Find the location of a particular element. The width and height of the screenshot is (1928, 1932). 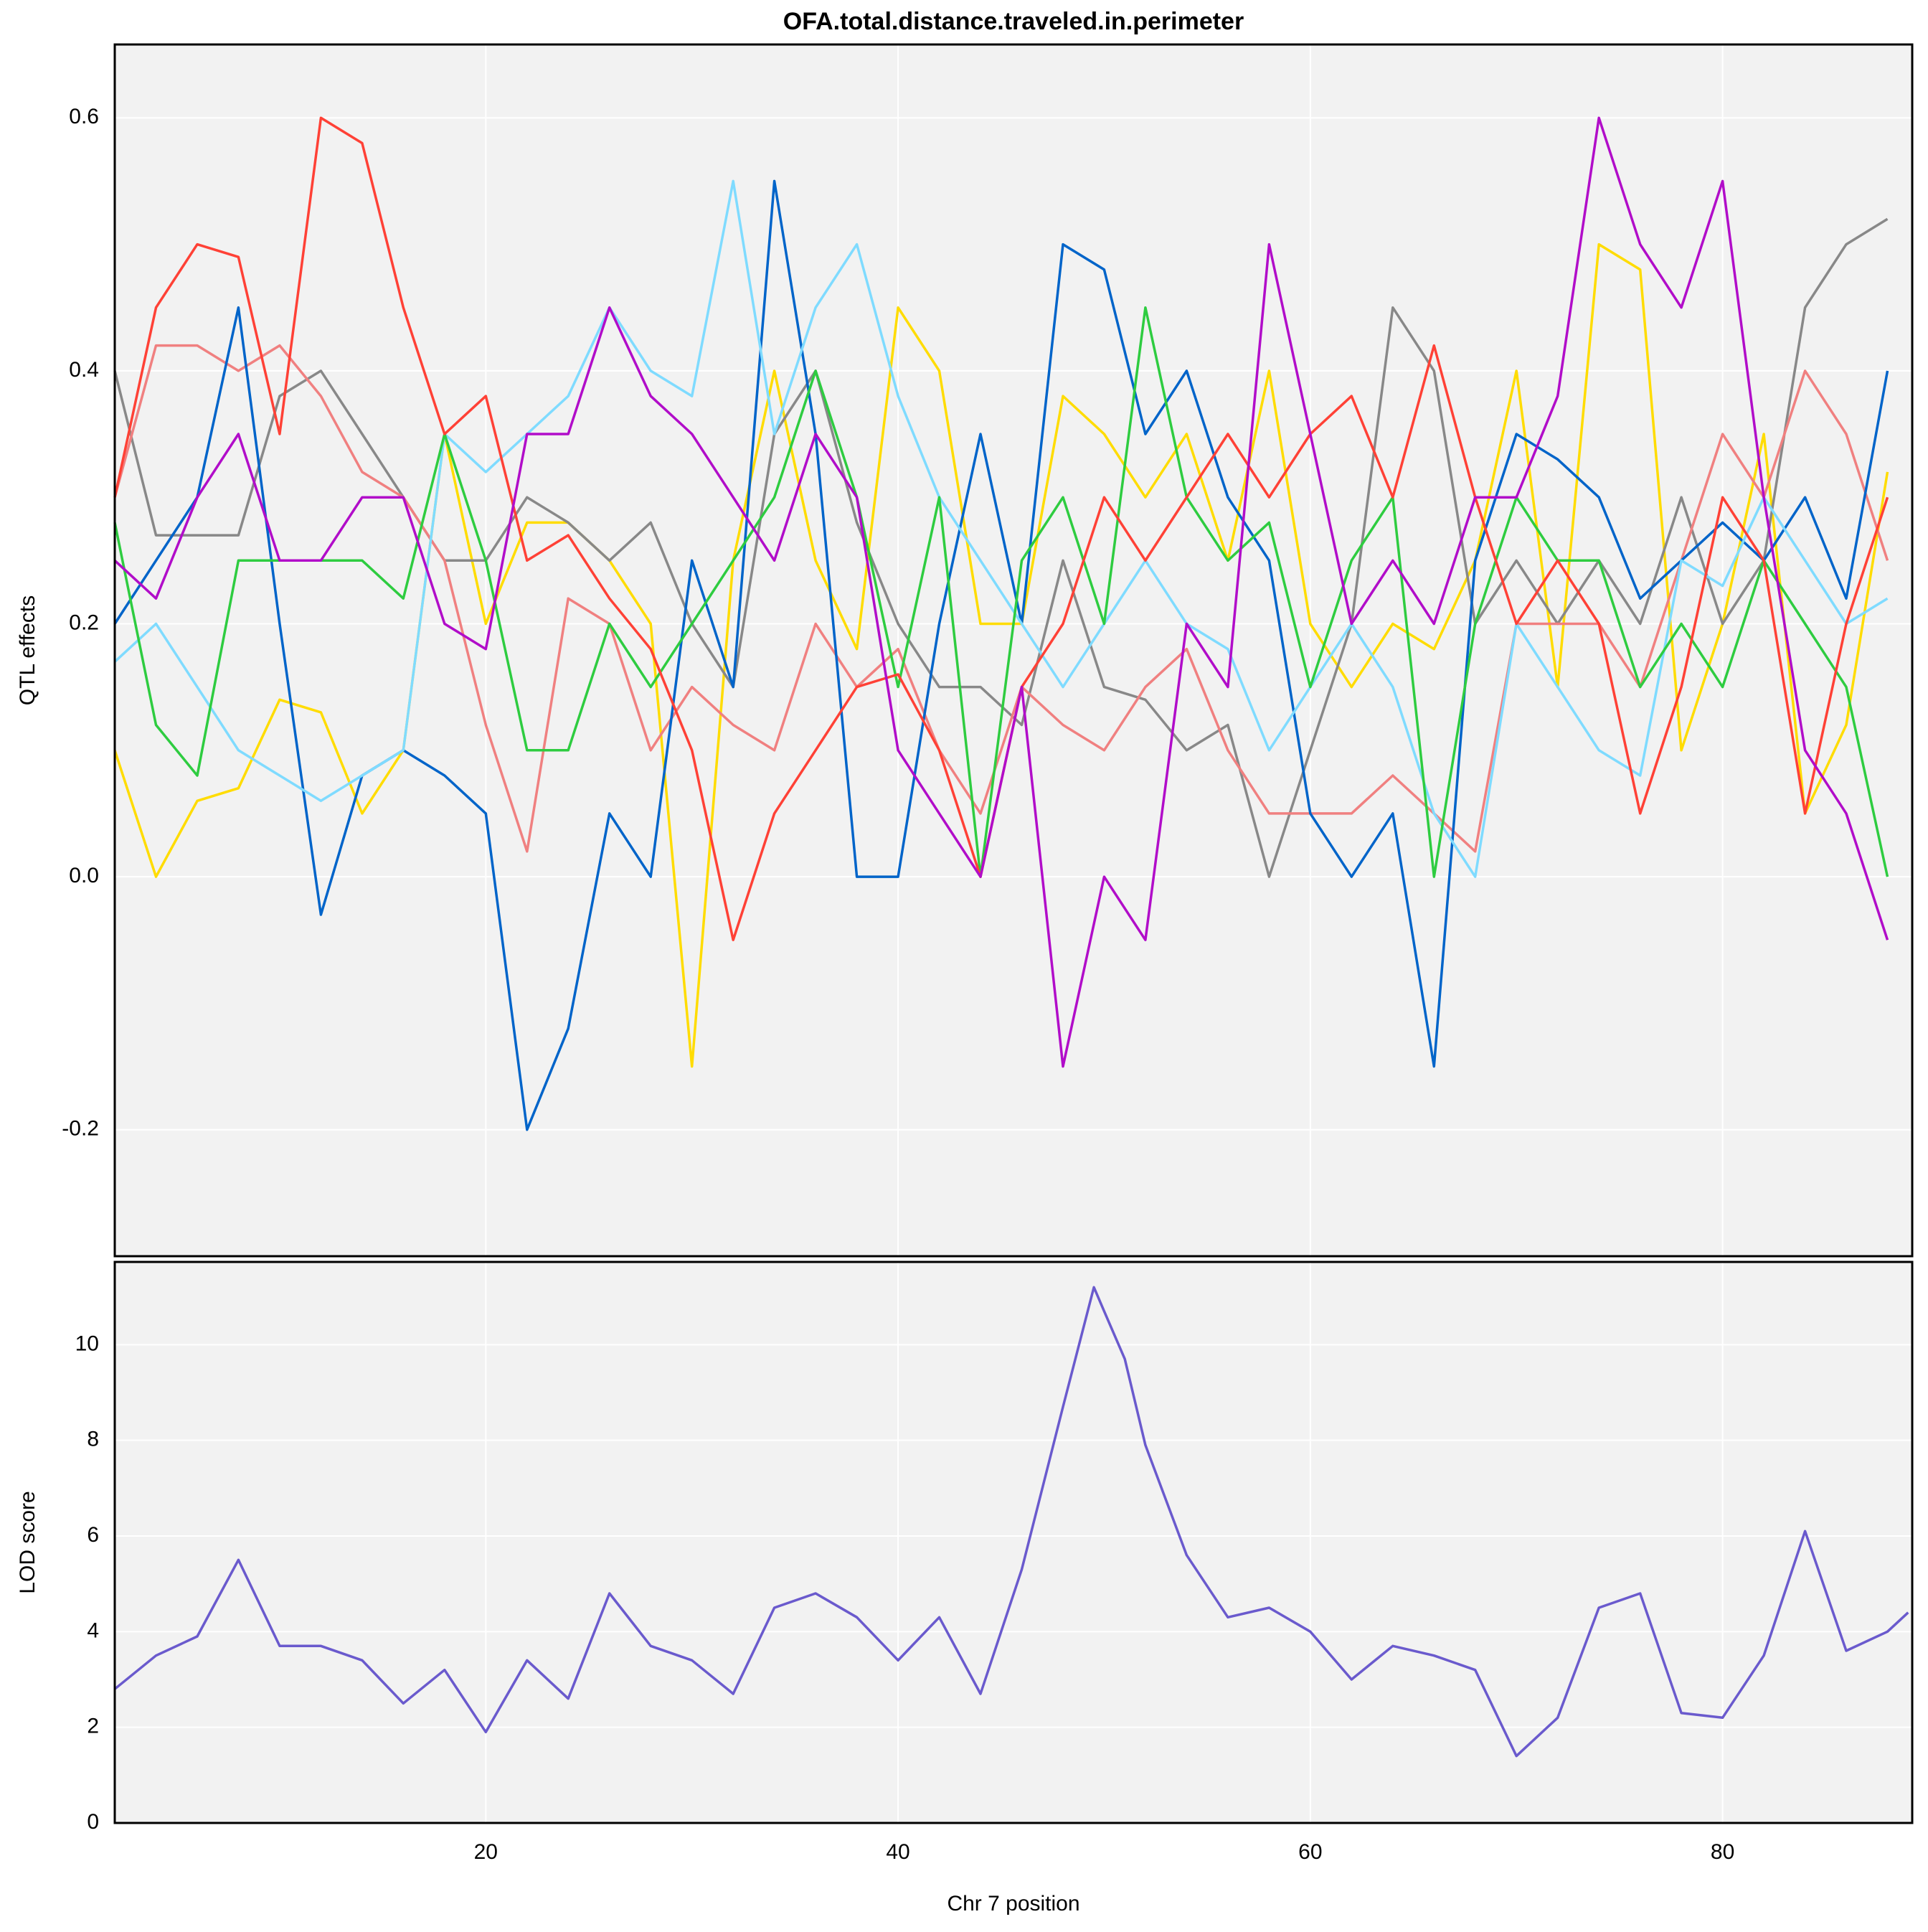

x-tick-label: 20 is located at coordinates (486, 1852).